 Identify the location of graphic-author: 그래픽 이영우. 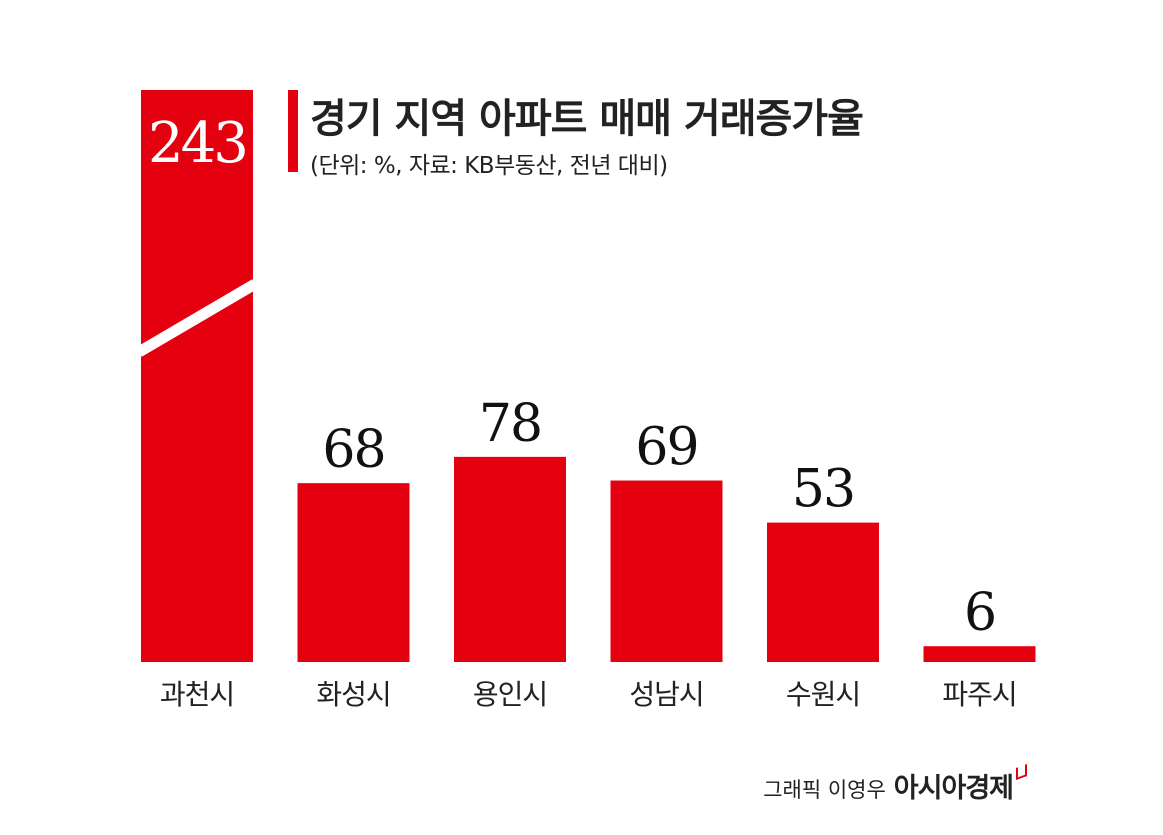
(824, 790).